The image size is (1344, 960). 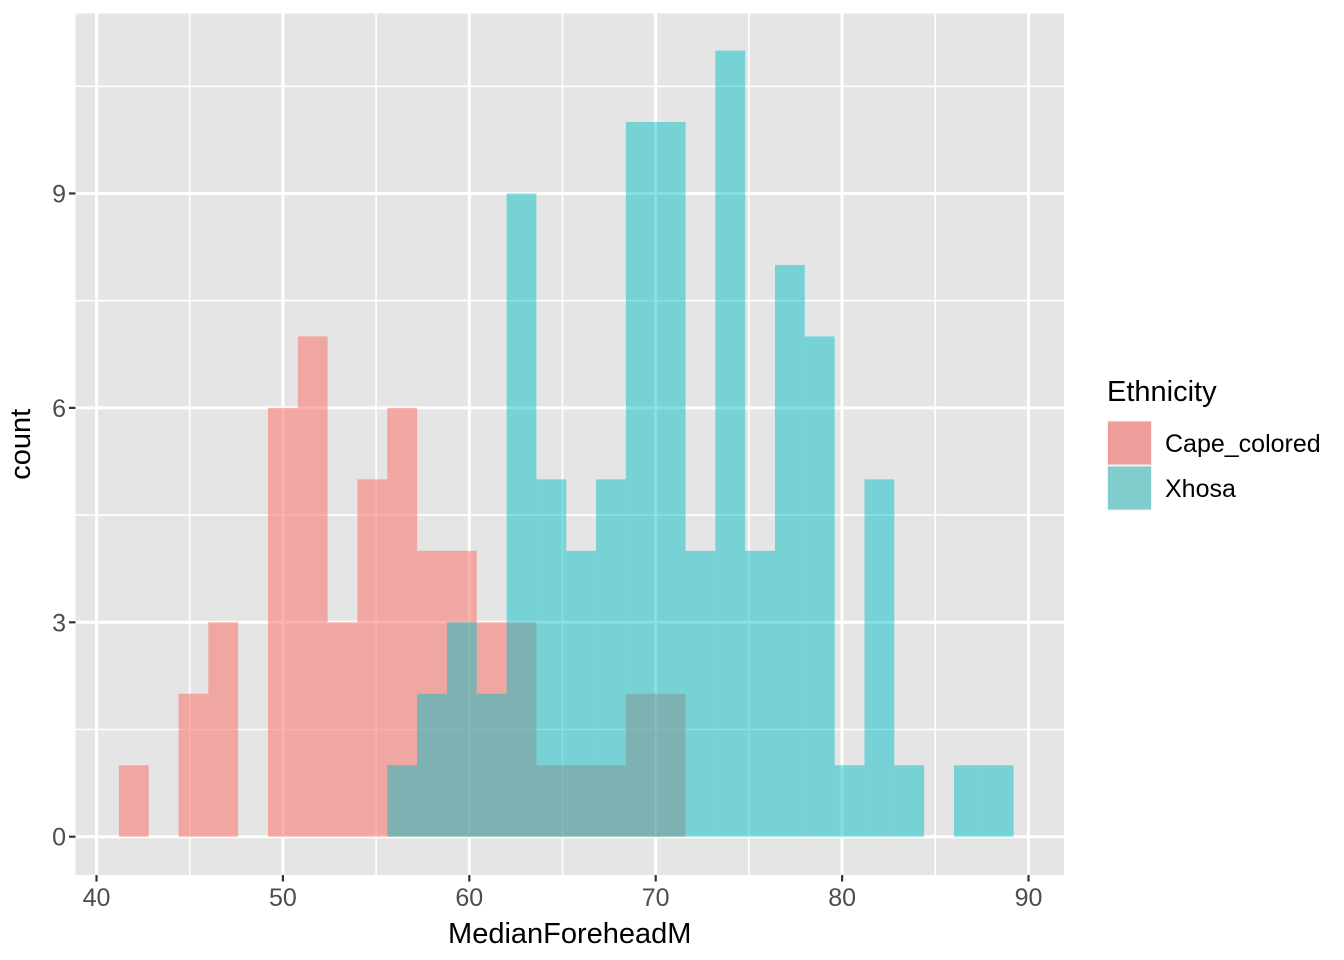 I want to click on legend: Ethnicity Cape_colored Xhosa, so click(x=1214, y=443).